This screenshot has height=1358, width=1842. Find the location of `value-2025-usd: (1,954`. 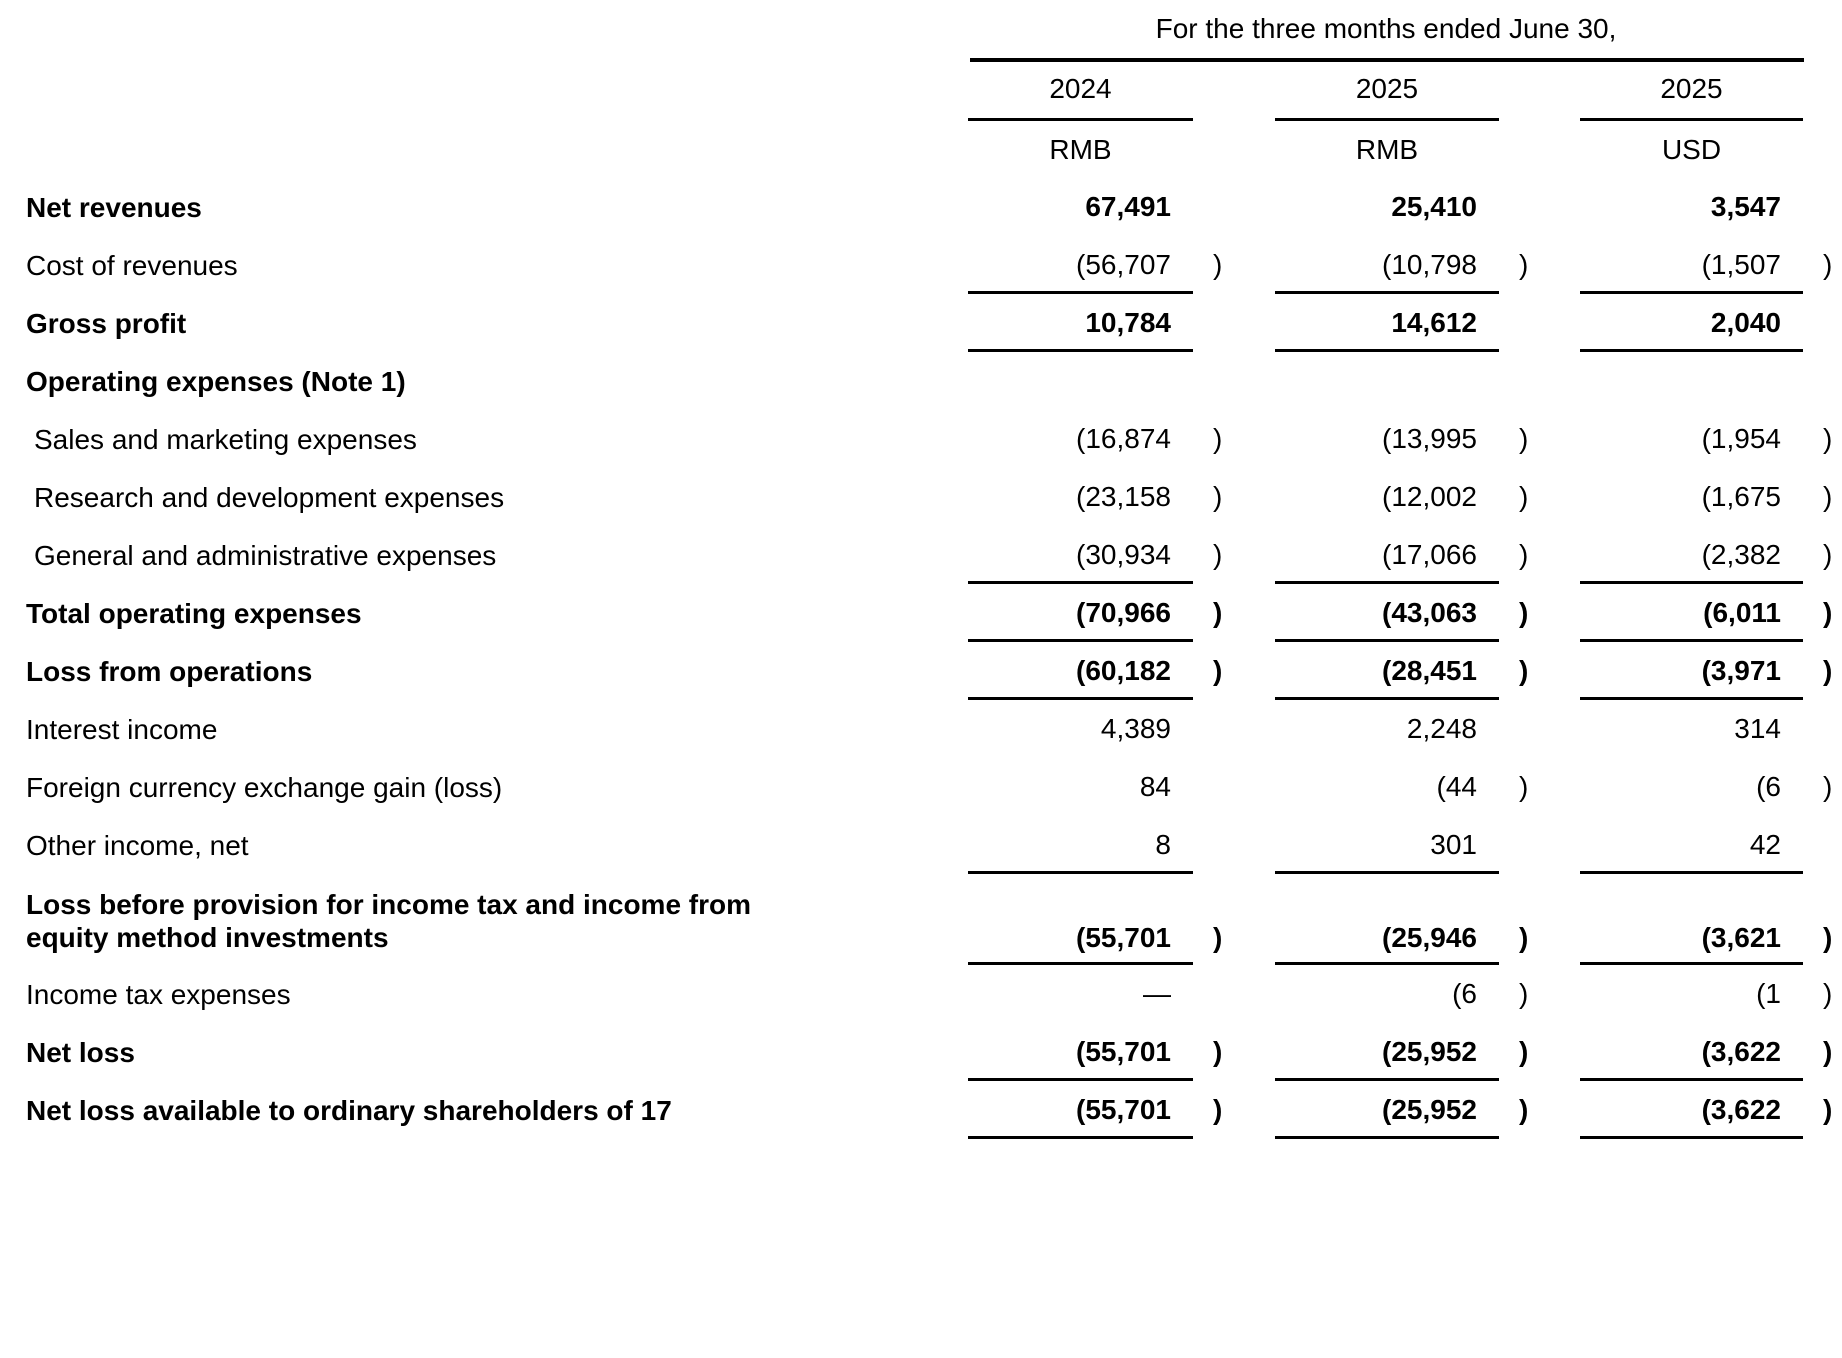

value-2025-usd: (1,954 is located at coordinates (1741, 438).